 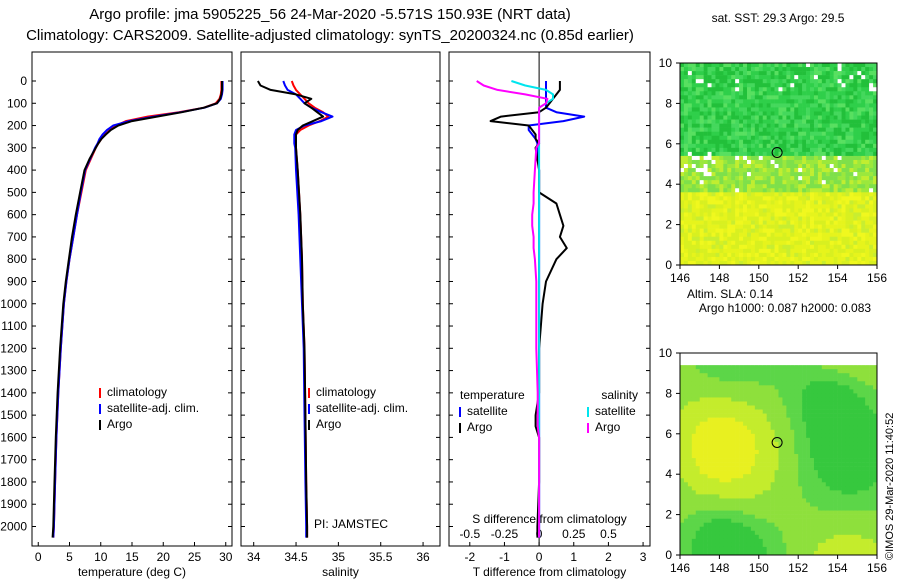 What do you see at coordinates (381, 557) in the screenshot?
I see `x-tick-label: 35.5` at bounding box center [381, 557].